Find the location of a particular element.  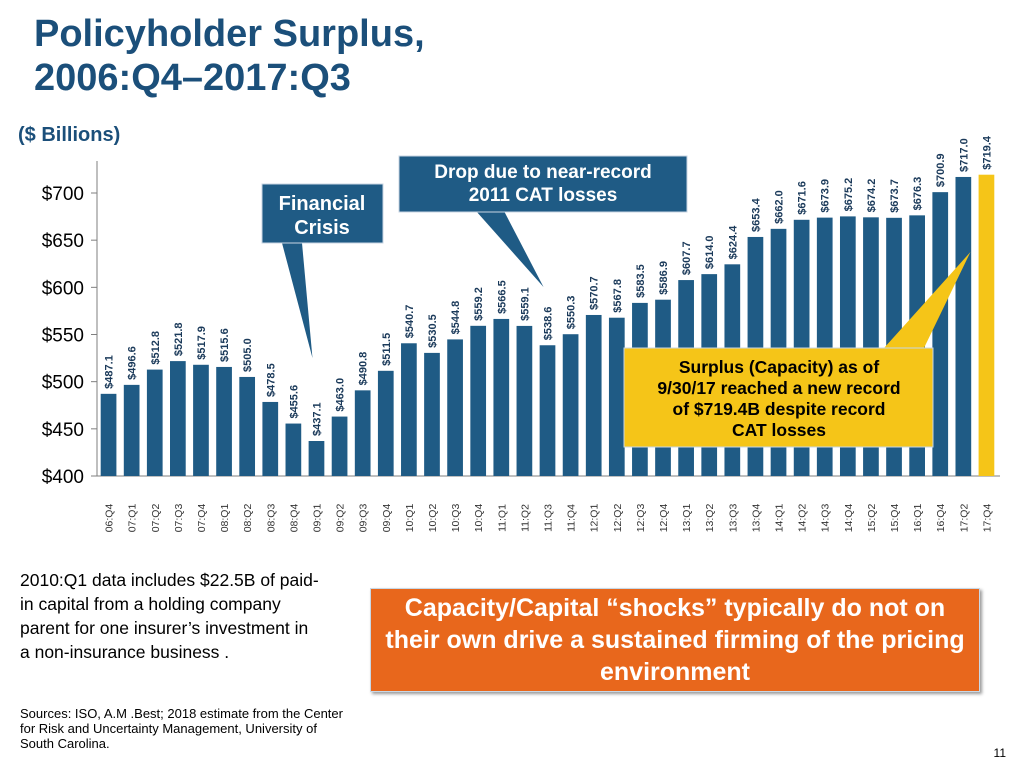

page-title: Policyholder Surplus, 2006:Q4–2017:Q3 is located at coordinates (229, 56).